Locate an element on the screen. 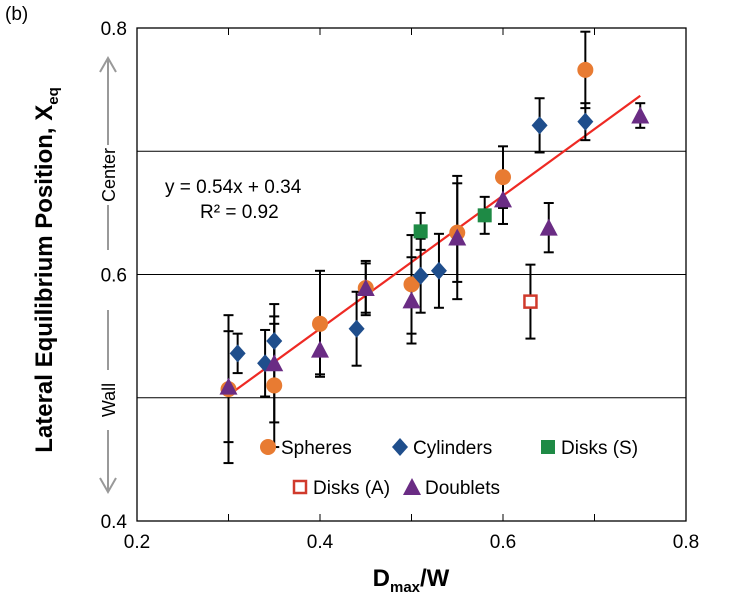  fit-r2: R² = 0.92 is located at coordinates (239, 212).